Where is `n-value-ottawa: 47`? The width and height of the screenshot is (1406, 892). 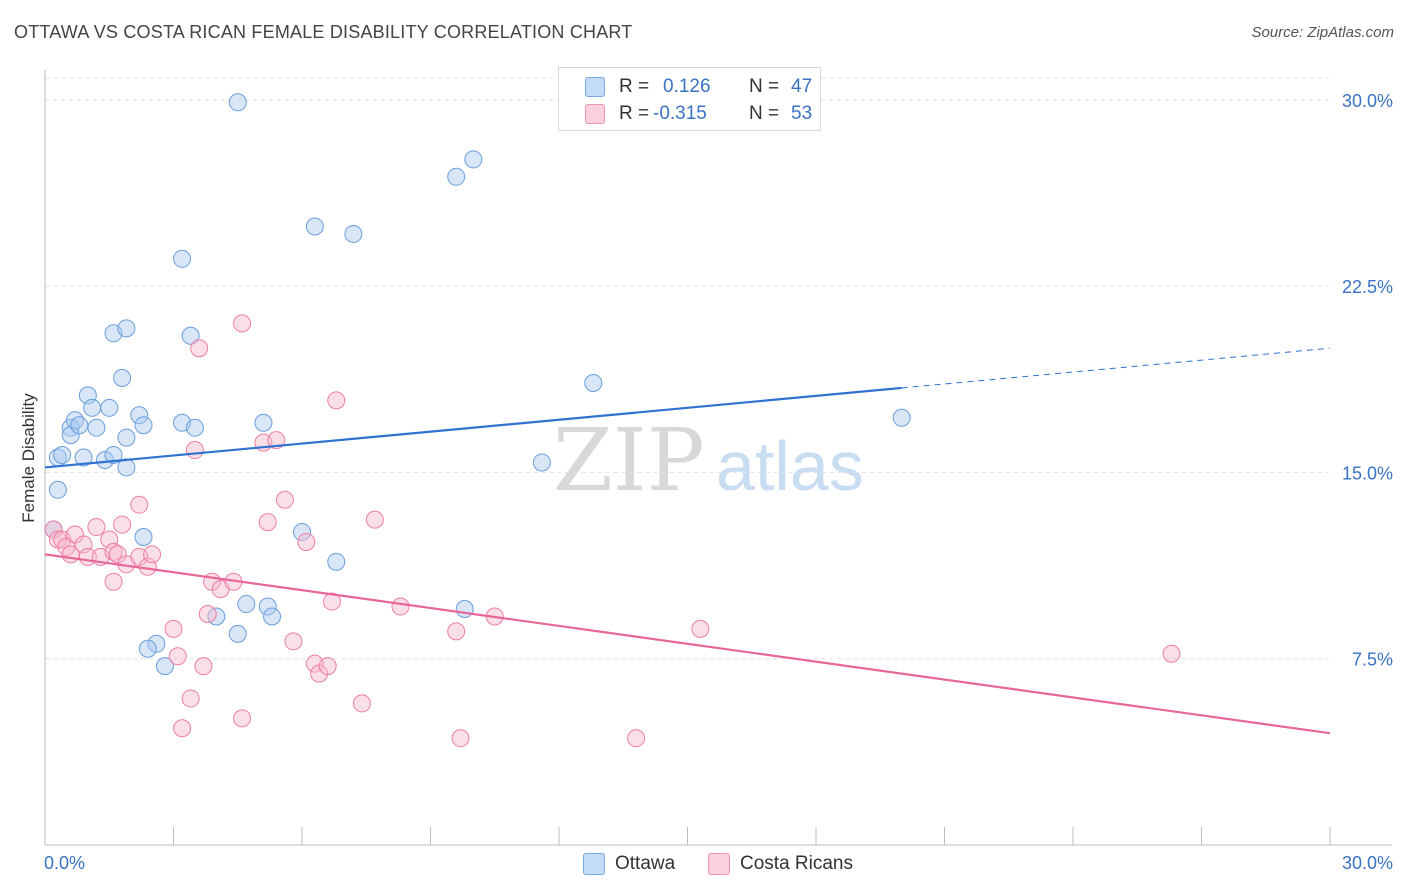 n-value-ottawa: 47 is located at coordinates (802, 86).